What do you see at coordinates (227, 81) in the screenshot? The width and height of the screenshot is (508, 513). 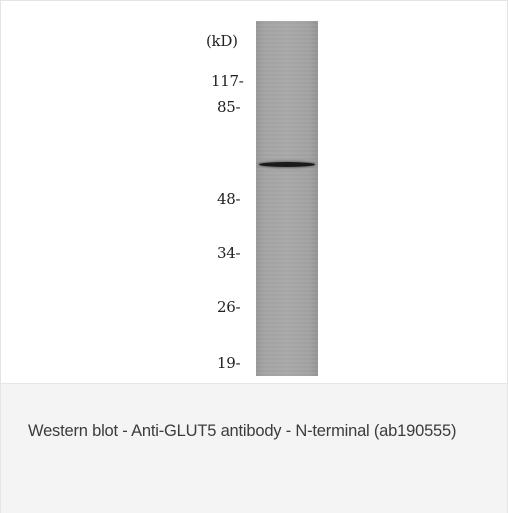 I see `marker-117: 117-` at bounding box center [227, 81].